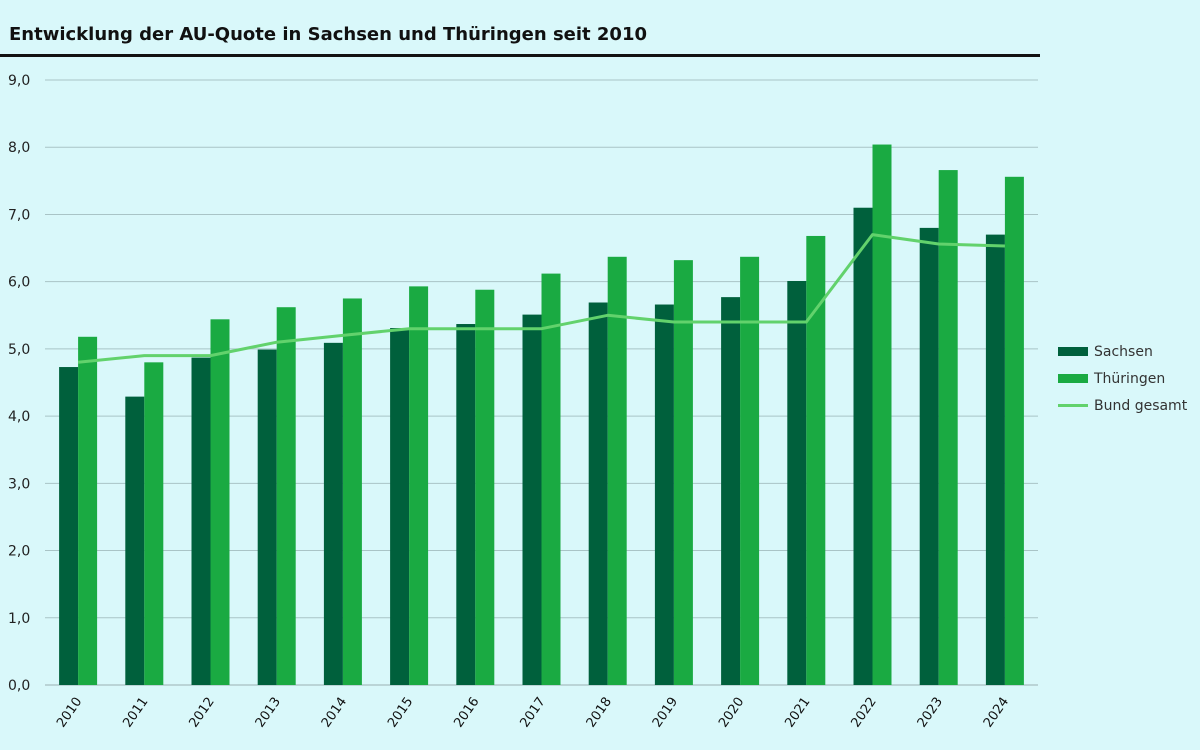 This screenshot has width=1200, height=750. I want to click on x-tick-label: 2013, so click(268, 713).